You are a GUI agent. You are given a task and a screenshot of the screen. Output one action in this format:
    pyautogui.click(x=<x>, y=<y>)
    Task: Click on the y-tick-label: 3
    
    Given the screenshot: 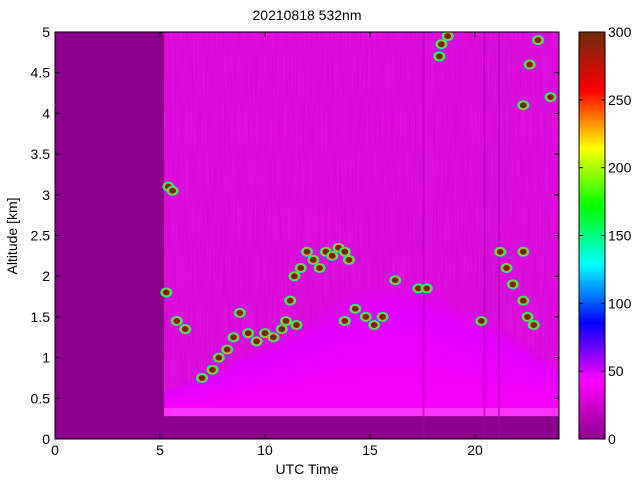 What is the action you would take?
    pyautogui.click(x=46, y=195)
    